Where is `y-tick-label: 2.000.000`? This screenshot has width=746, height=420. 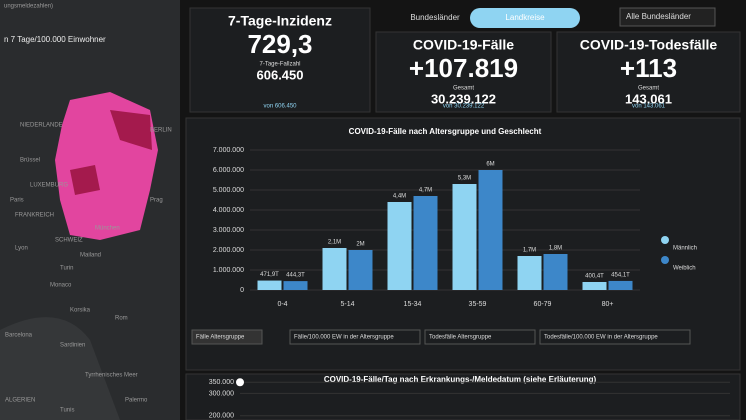
y-tick-label: 2.000.000 is located at coordinates (228, 250).